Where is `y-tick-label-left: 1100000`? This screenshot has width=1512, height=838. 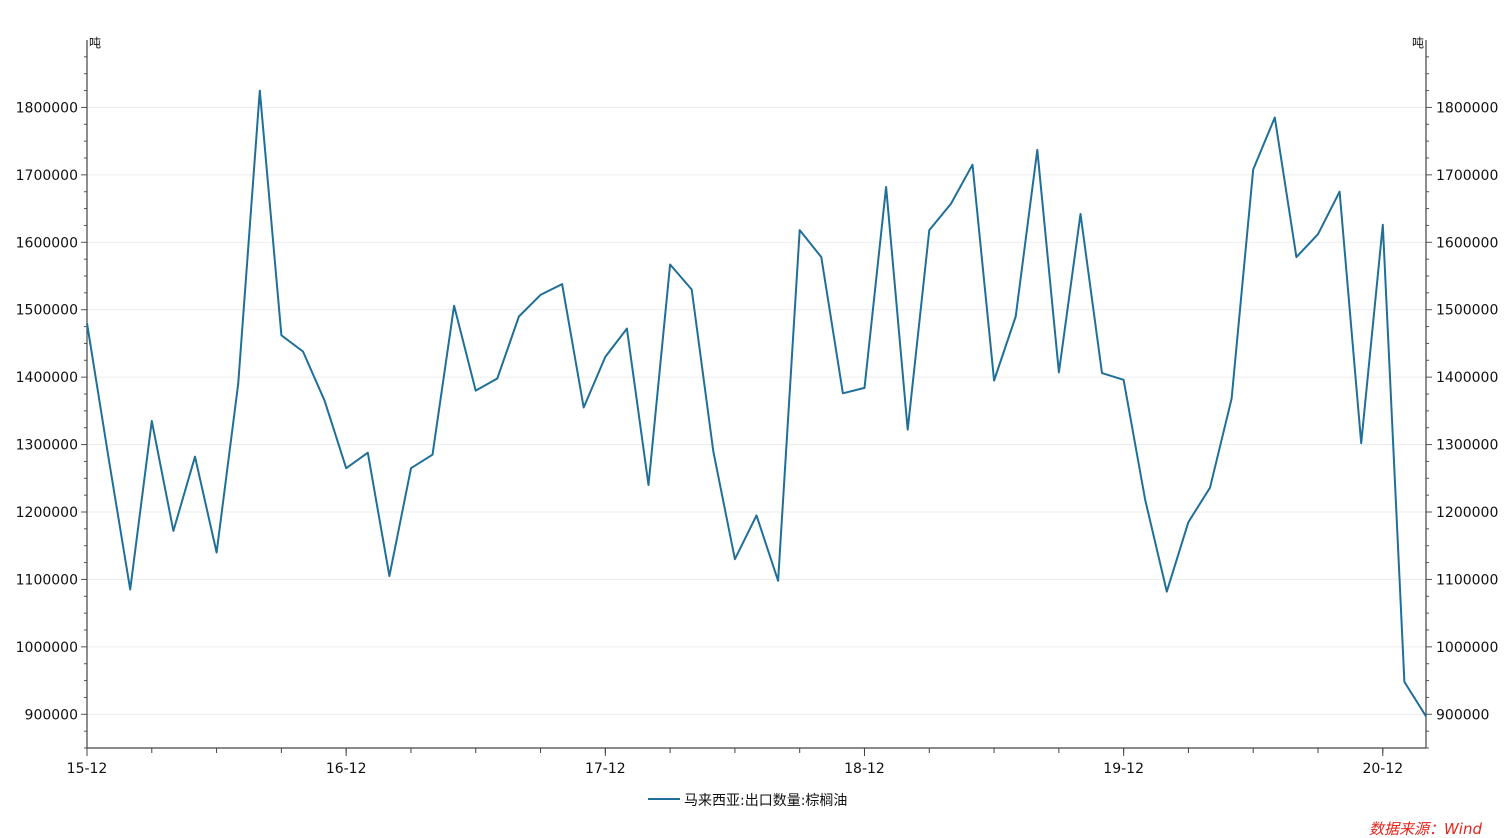 y-tick-label-left: 1100000 is located at coordinates (47, 580).